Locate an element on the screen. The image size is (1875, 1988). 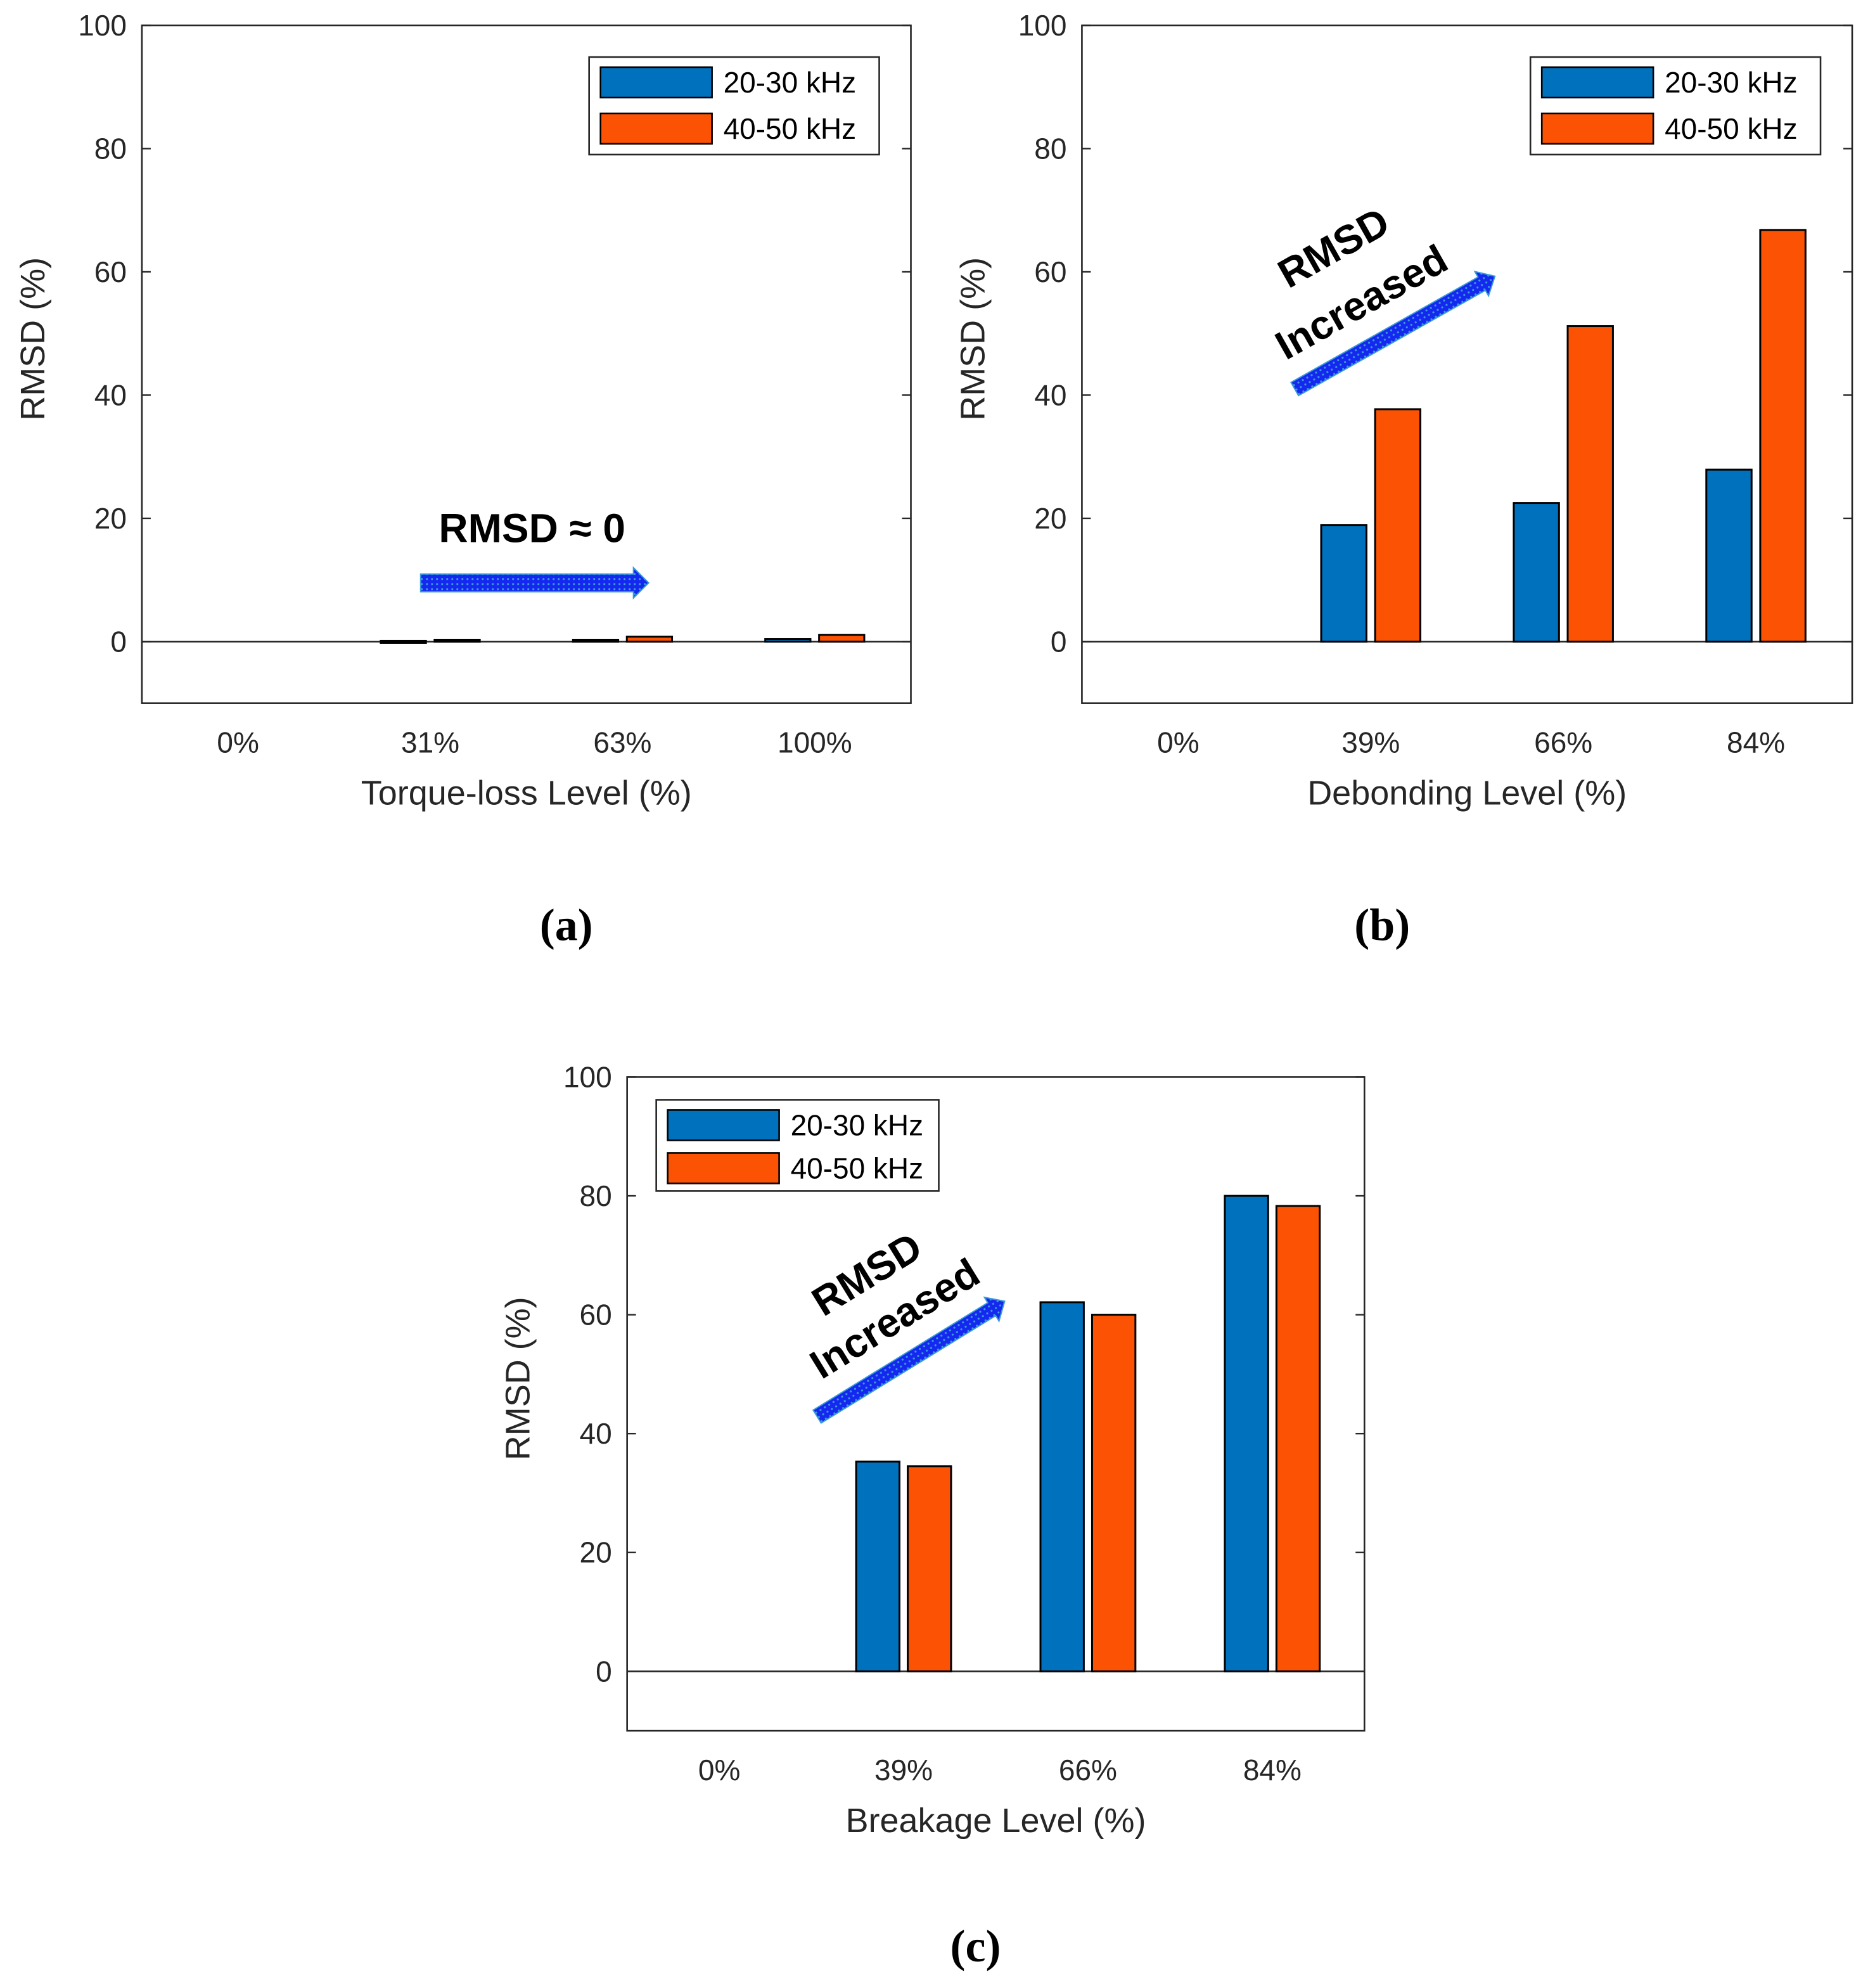
x-tick-label: 31% is located at coordinates (430, 743).